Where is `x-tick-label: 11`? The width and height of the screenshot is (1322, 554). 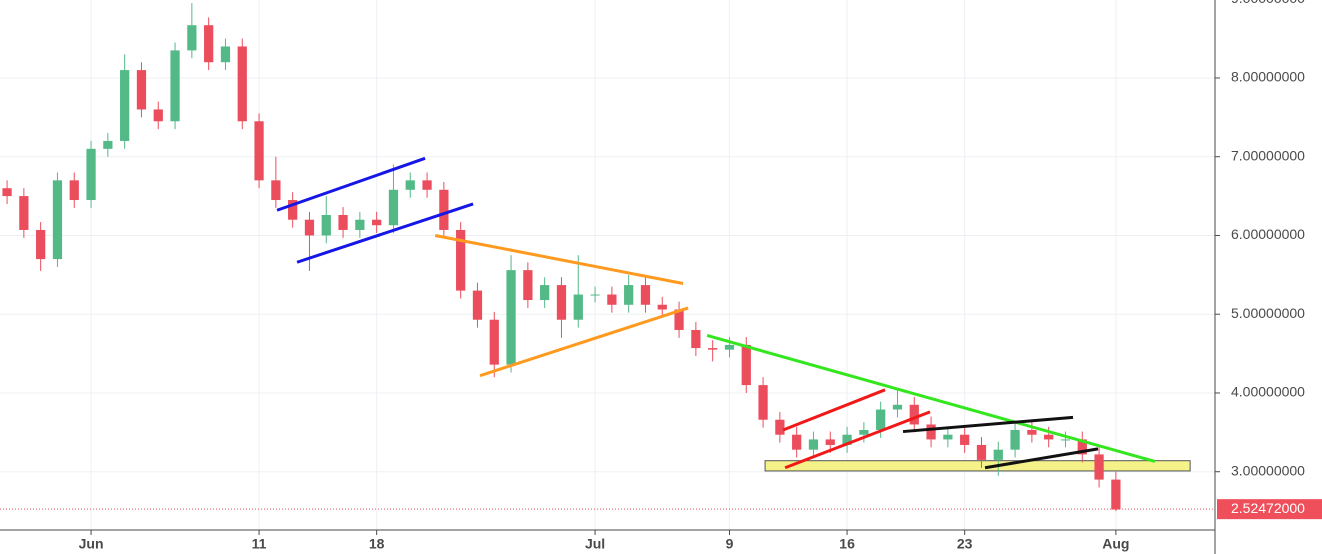
x-tick-label: 11 is located at coordinates (259, 544).